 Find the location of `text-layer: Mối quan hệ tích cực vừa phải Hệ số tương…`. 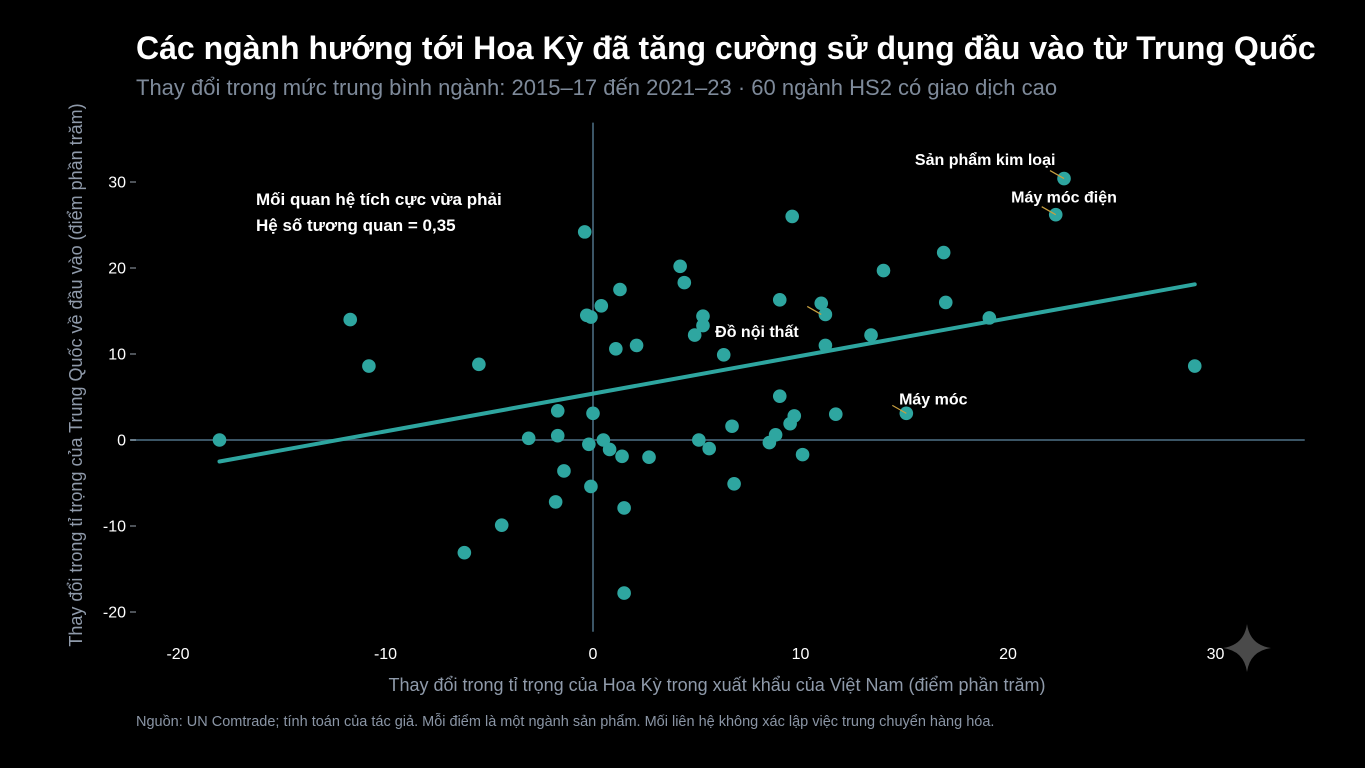

text-layer: Mối quan hệ tích cực vừa phải Hệ số tương… is located at coordinates (379, 212).